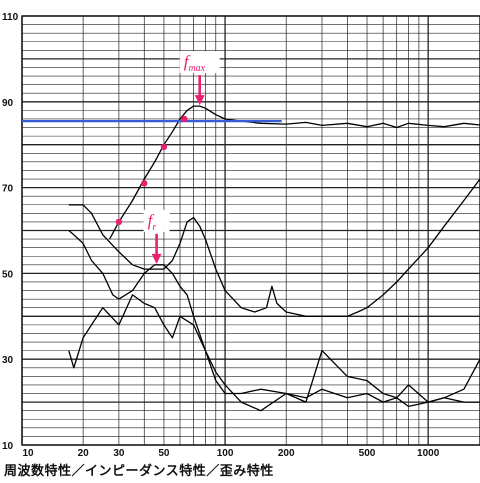 The width and height of the screenshot is (480, 483). What do you see at coordinates (8, 103) in the screenshot?
I see `y-tick-label: 90` at bounding box center [8, 103].